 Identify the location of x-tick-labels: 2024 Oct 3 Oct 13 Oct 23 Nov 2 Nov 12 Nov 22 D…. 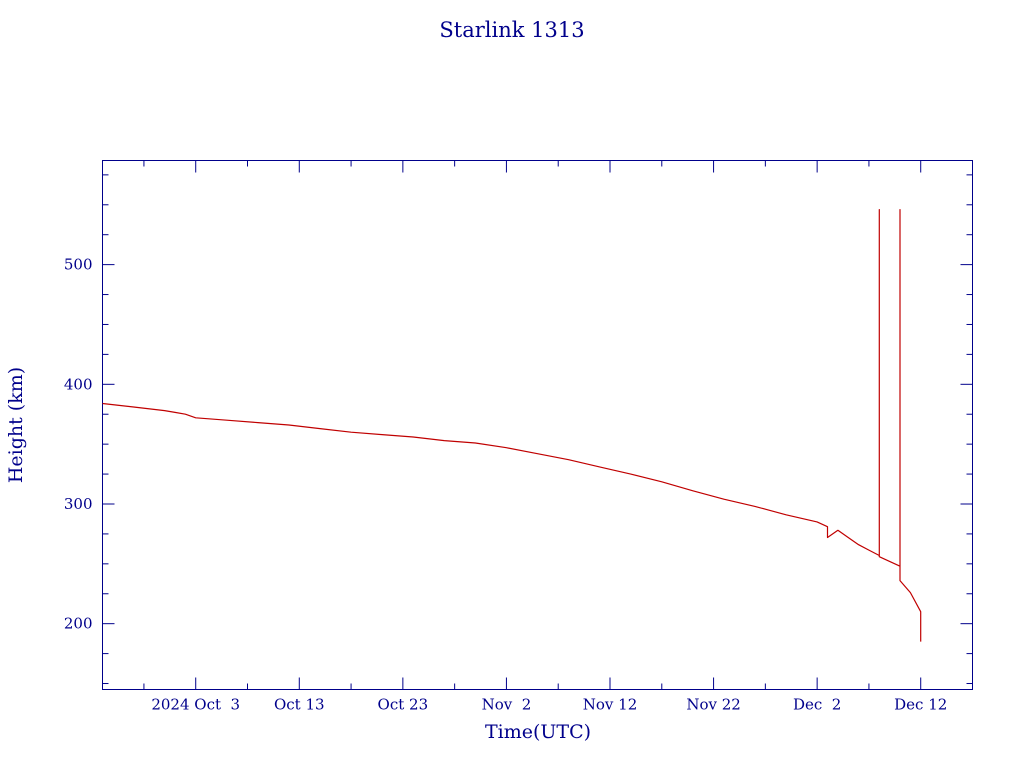
(549, 705).